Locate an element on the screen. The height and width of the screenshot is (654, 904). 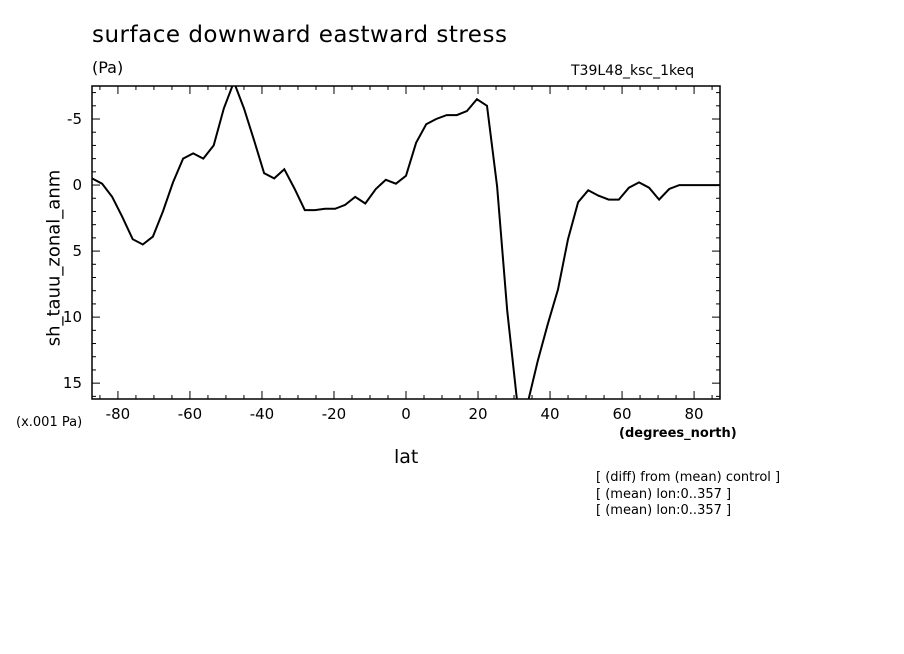
y-tick-label: 5 is located at coordinates (77, 251).